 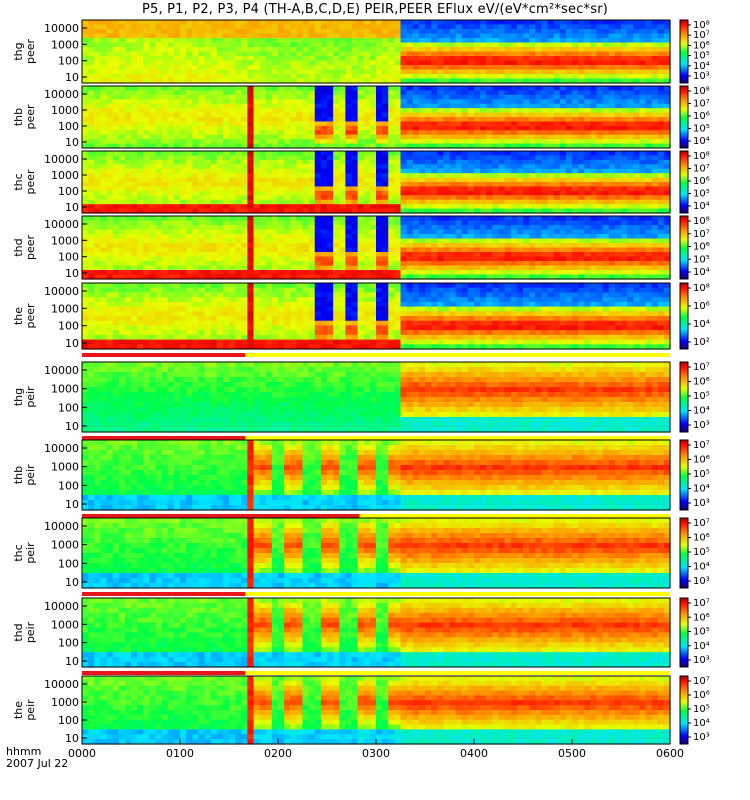 What do you see at coordinates (684, 182) in the screenshot?
I see `colorbar` at bounding box center [684, 182].